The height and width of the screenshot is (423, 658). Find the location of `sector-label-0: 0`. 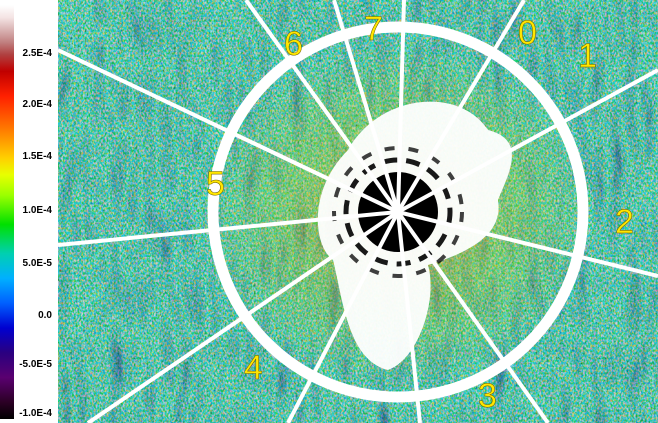

sector-label-0: 0 is located at coordinates (527, 33).